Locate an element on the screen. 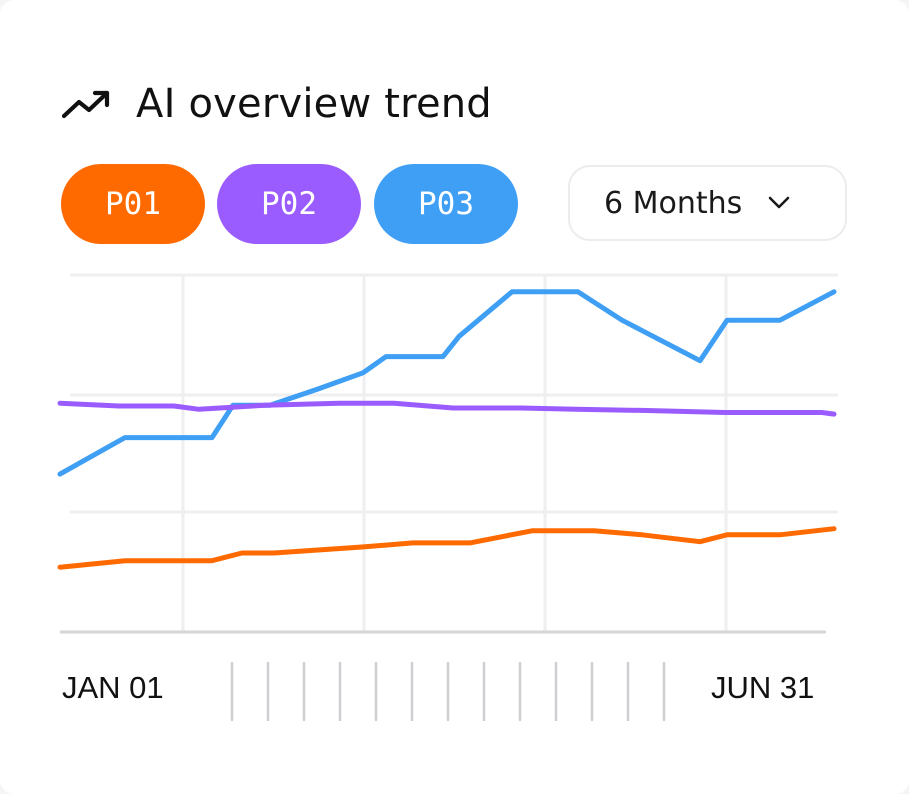 This screenshot has width=909, height=794. x-axis-ticks is located at coordinates (448, 691).